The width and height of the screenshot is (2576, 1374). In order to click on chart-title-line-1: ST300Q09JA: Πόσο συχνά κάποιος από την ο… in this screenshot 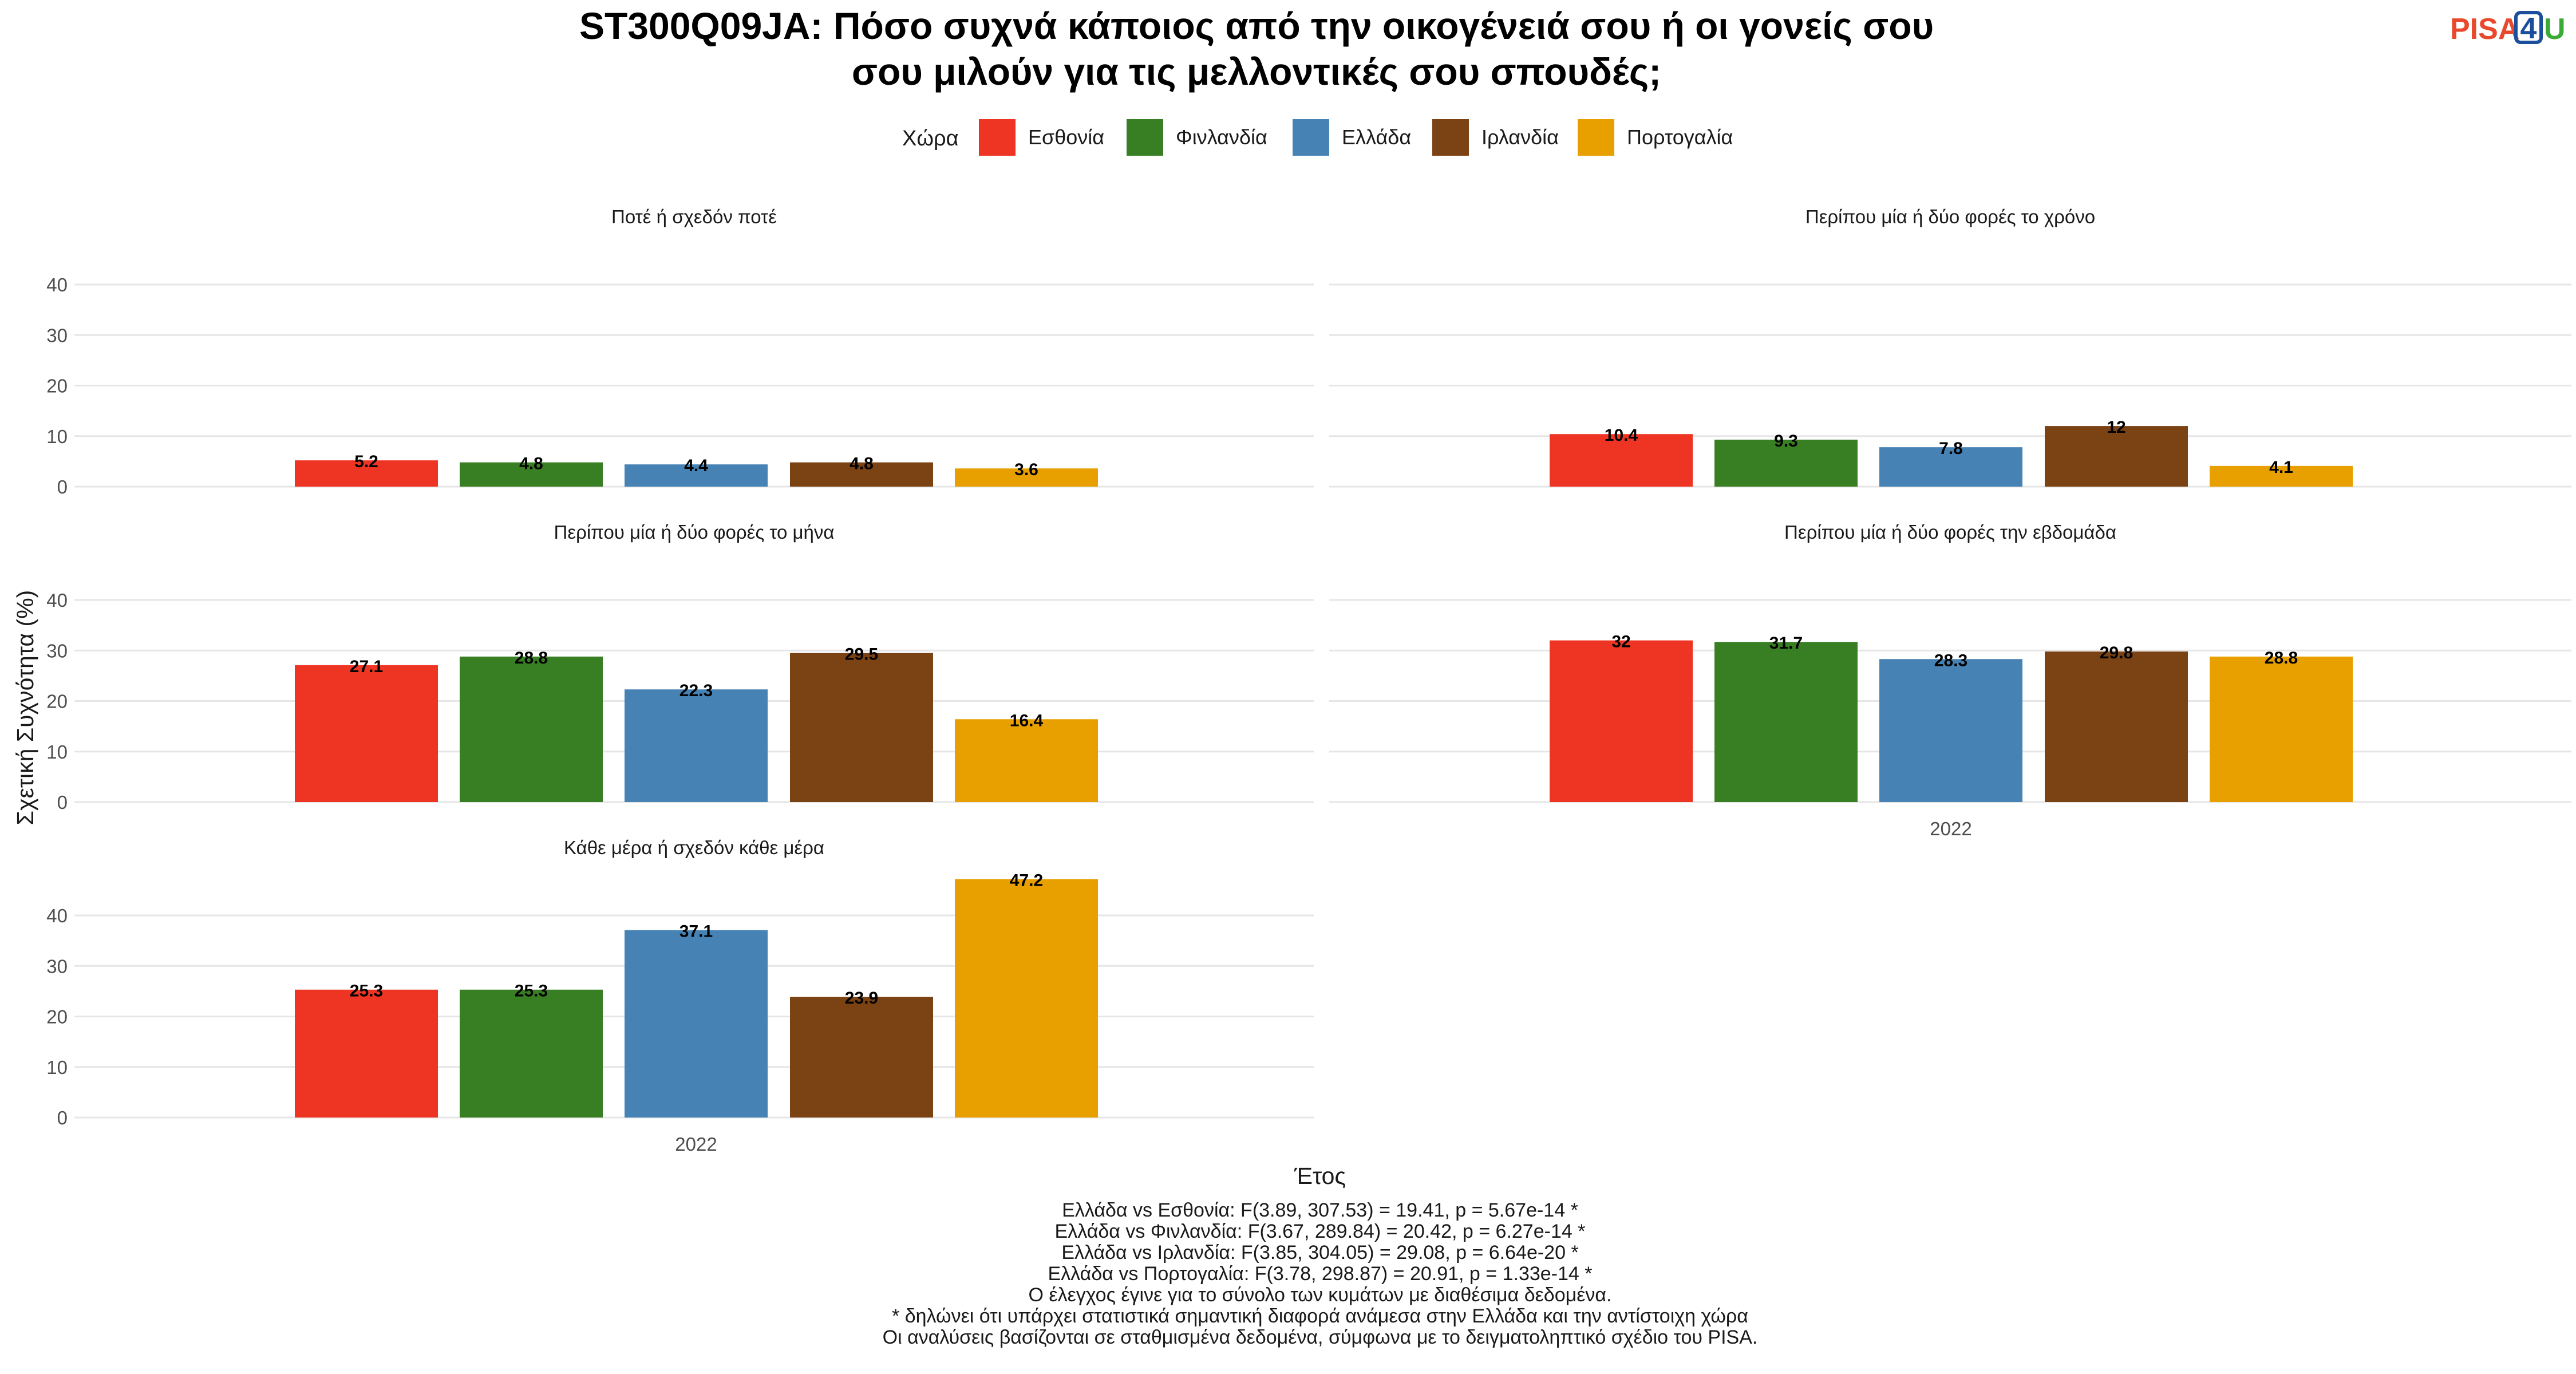, I will do `click(1256, 26)`.